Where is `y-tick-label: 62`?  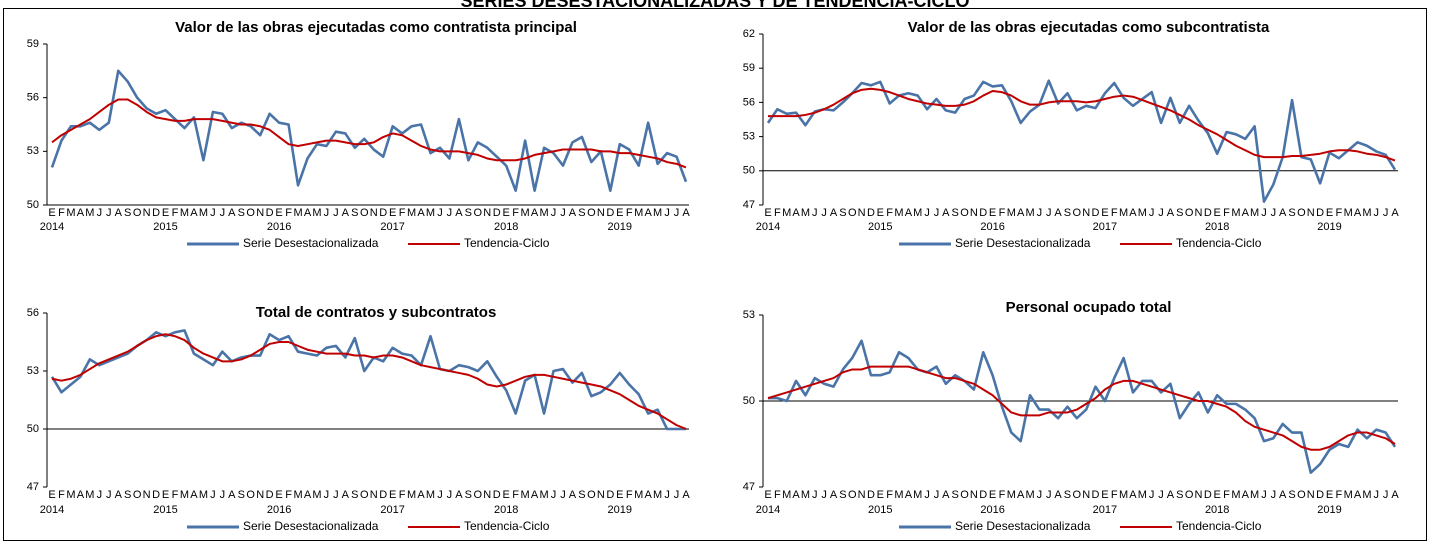 y-tick-label: 62 is located at coordinates (749, 34).